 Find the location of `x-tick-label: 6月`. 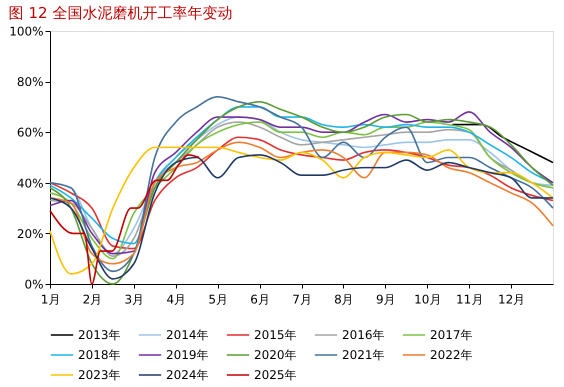

x-tick-label: 6月 is located at coordinates (260, 299).